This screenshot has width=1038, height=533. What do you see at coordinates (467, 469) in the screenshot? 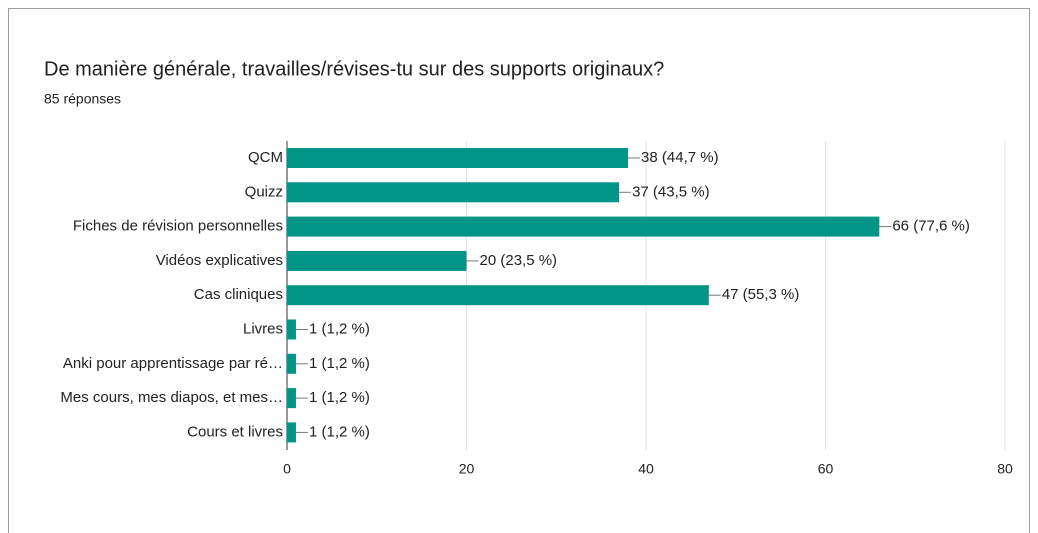
I see `x-tick-label: 20` at bounding box center [467, 469].